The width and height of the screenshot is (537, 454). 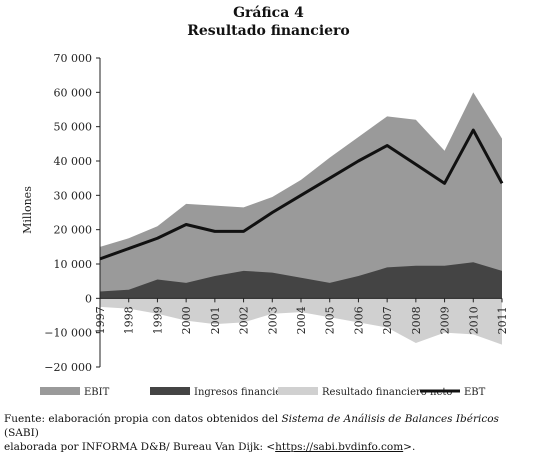 I want to click on y-tick-label: 60 000, so click(x=73, y=92).